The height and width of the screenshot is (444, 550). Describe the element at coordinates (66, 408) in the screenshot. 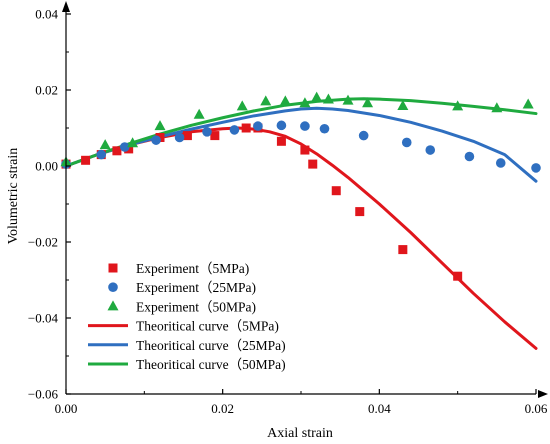

I see `x-tick-label: 0.00` at that location.